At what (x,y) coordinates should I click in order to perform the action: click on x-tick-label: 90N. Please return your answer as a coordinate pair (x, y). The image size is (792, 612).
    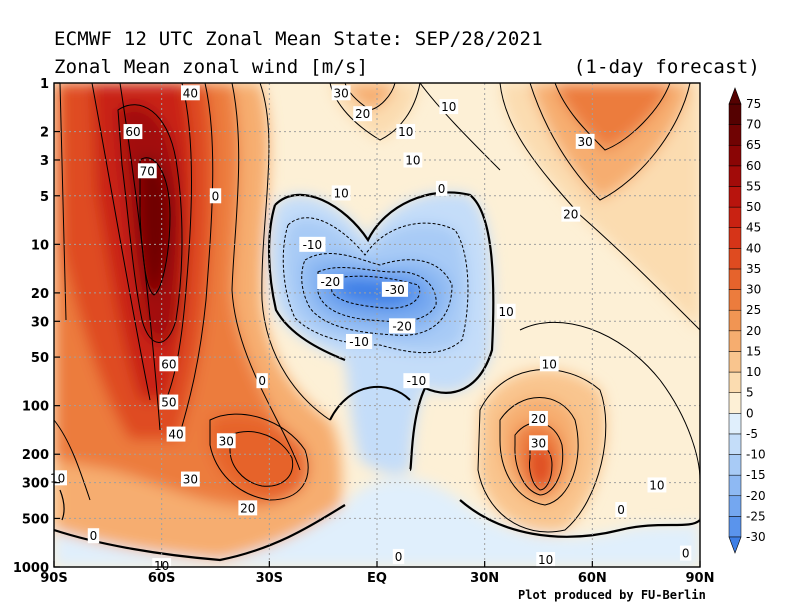
    Looking at the image, I should click on (700, 578).